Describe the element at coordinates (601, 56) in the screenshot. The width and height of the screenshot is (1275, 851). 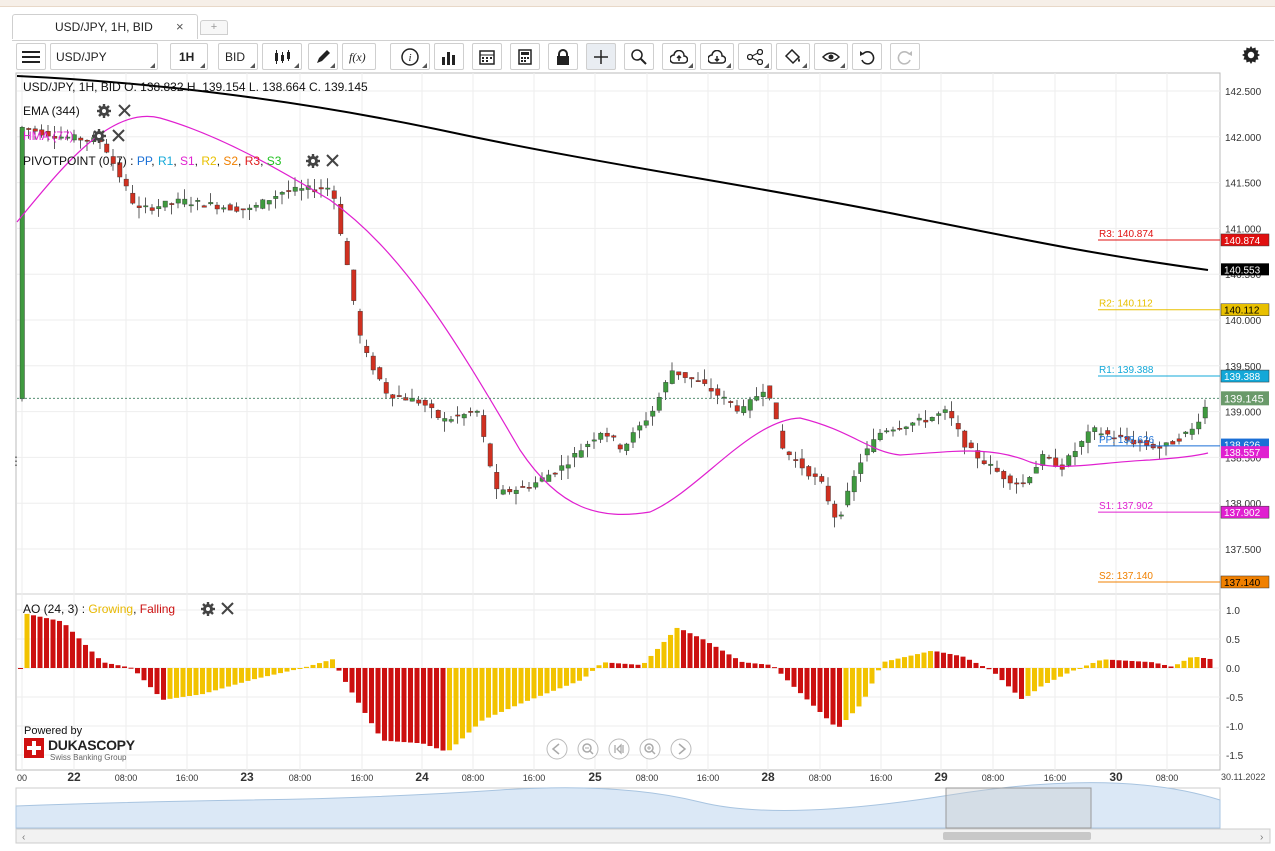
I see `crosshair-button` at that location.